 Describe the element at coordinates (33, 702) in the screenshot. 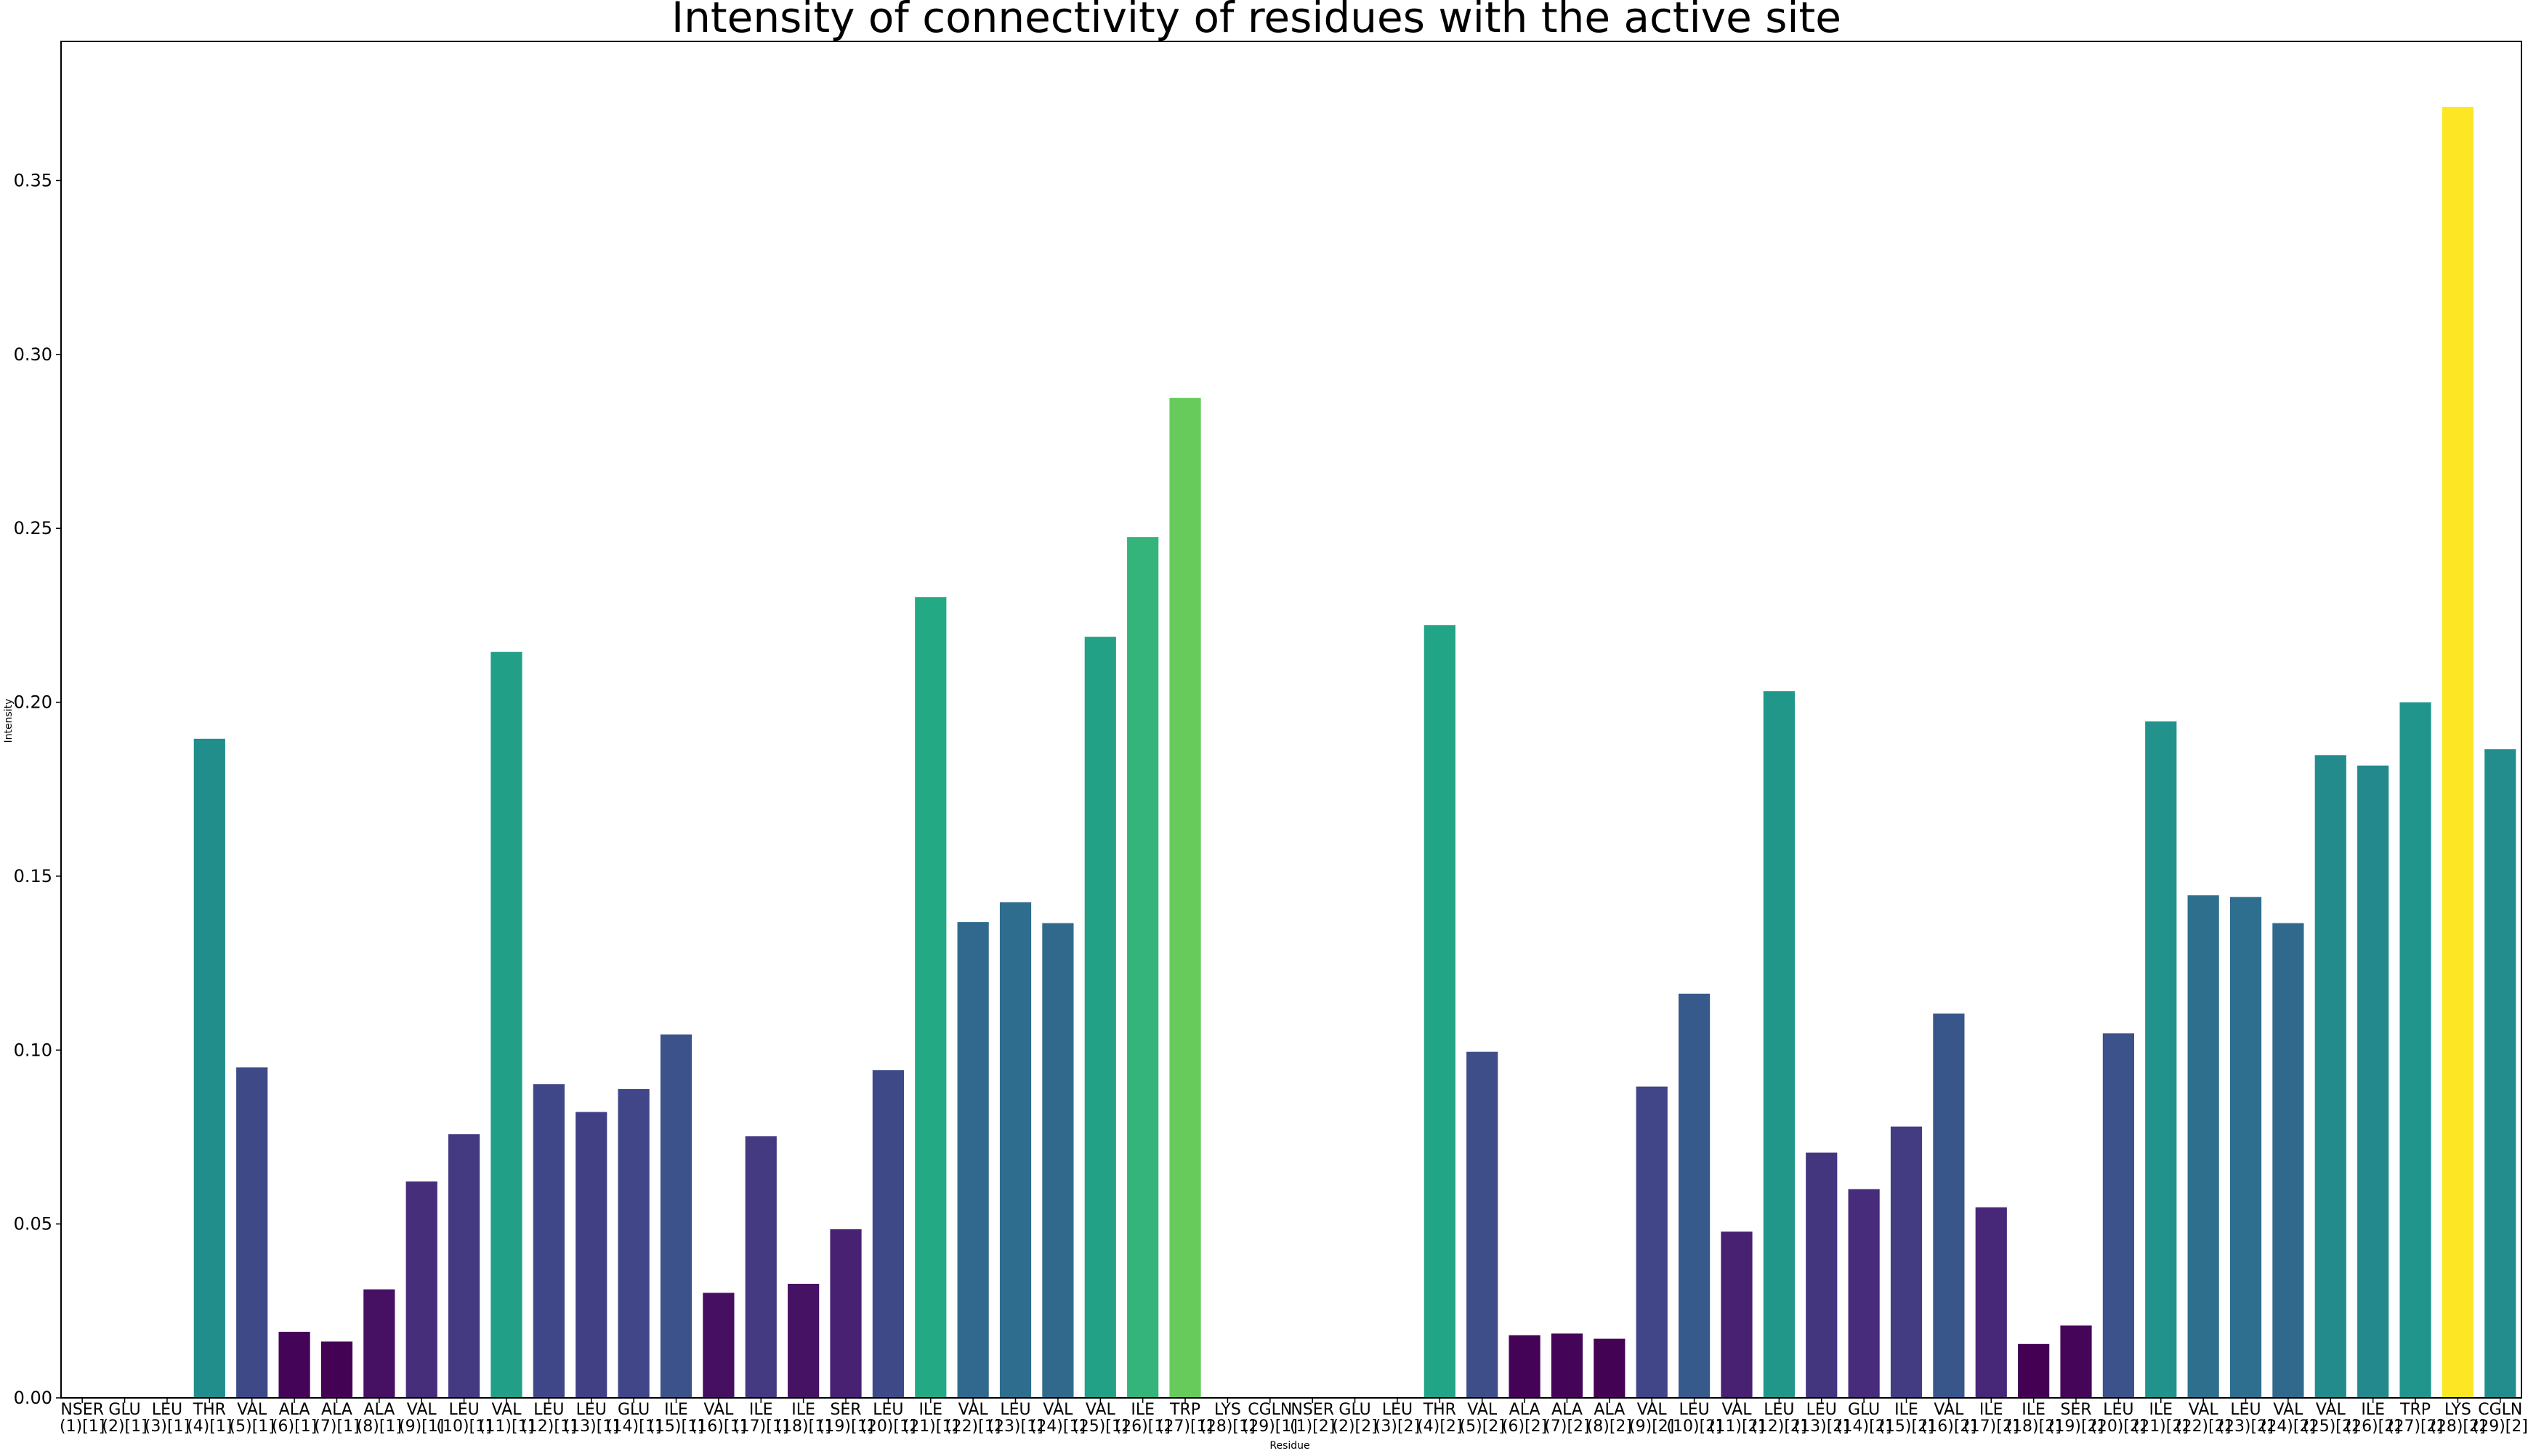

I see `y-tick-label: 0.20` at that location.